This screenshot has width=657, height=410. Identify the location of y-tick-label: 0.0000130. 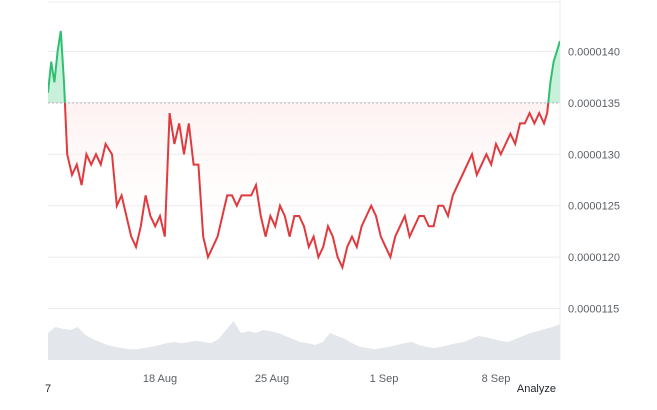
(594, 155).